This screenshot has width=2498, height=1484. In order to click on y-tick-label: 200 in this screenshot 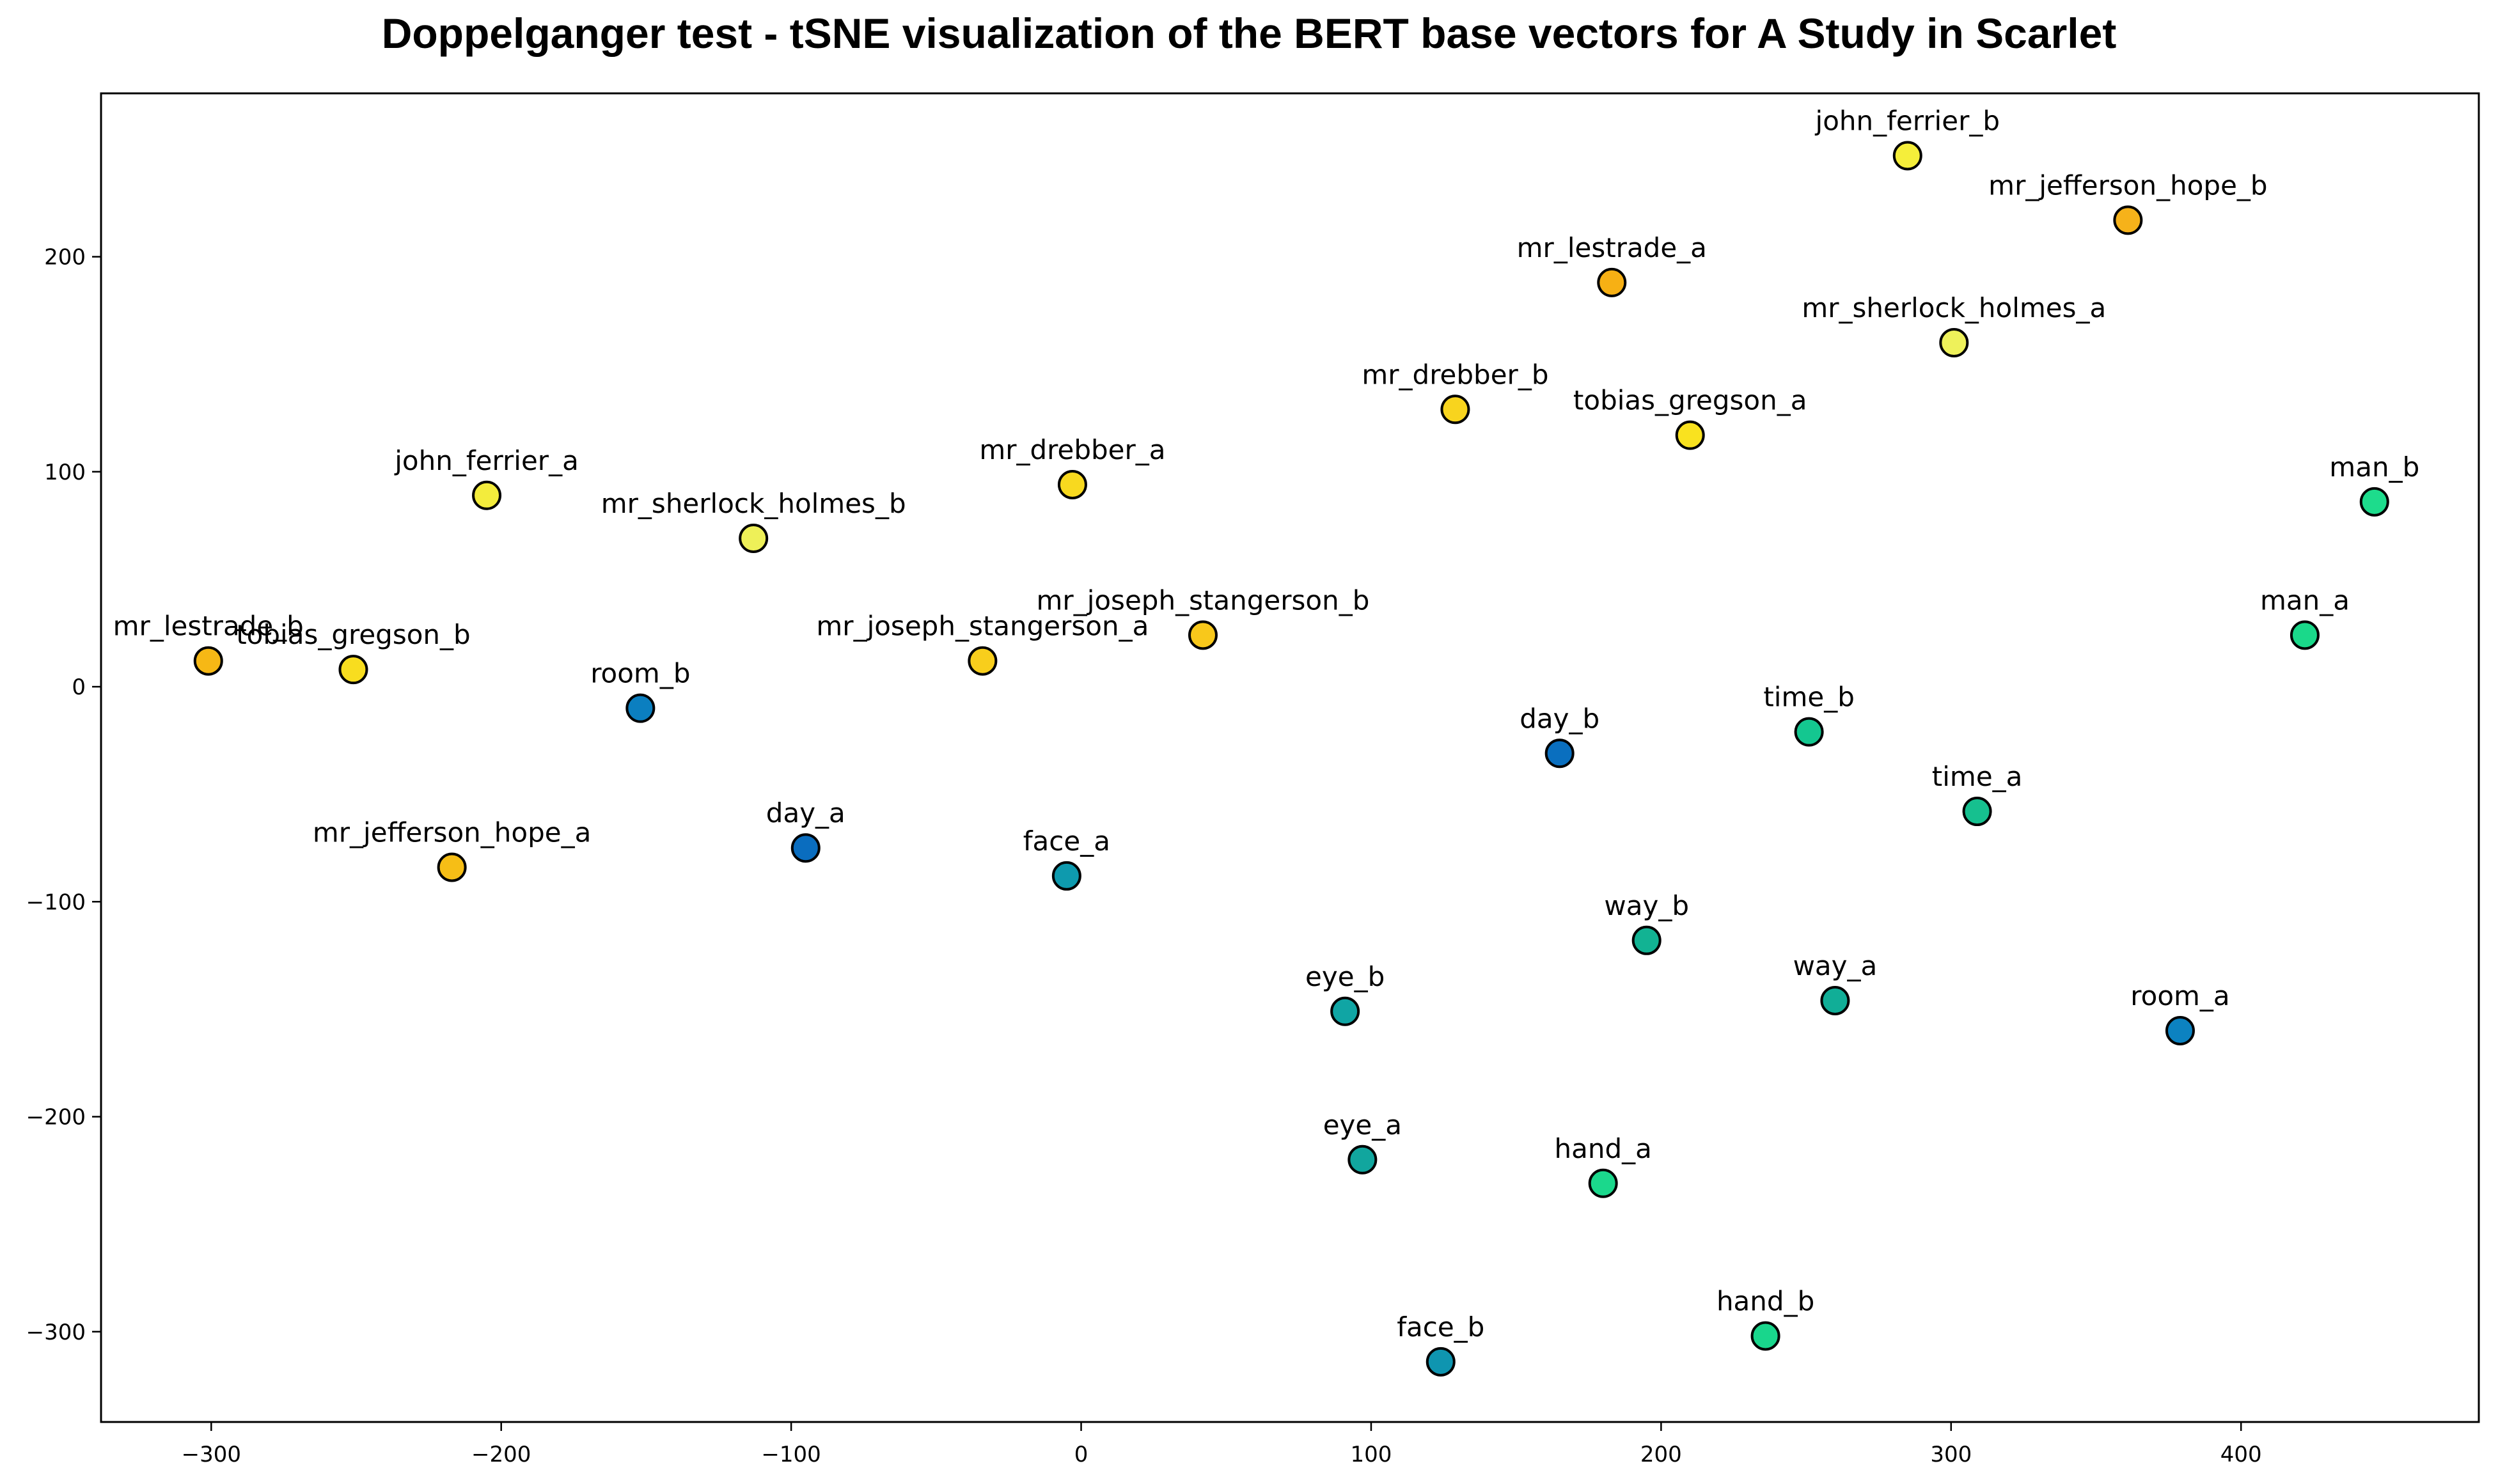, I will do `click(65, 257)`.